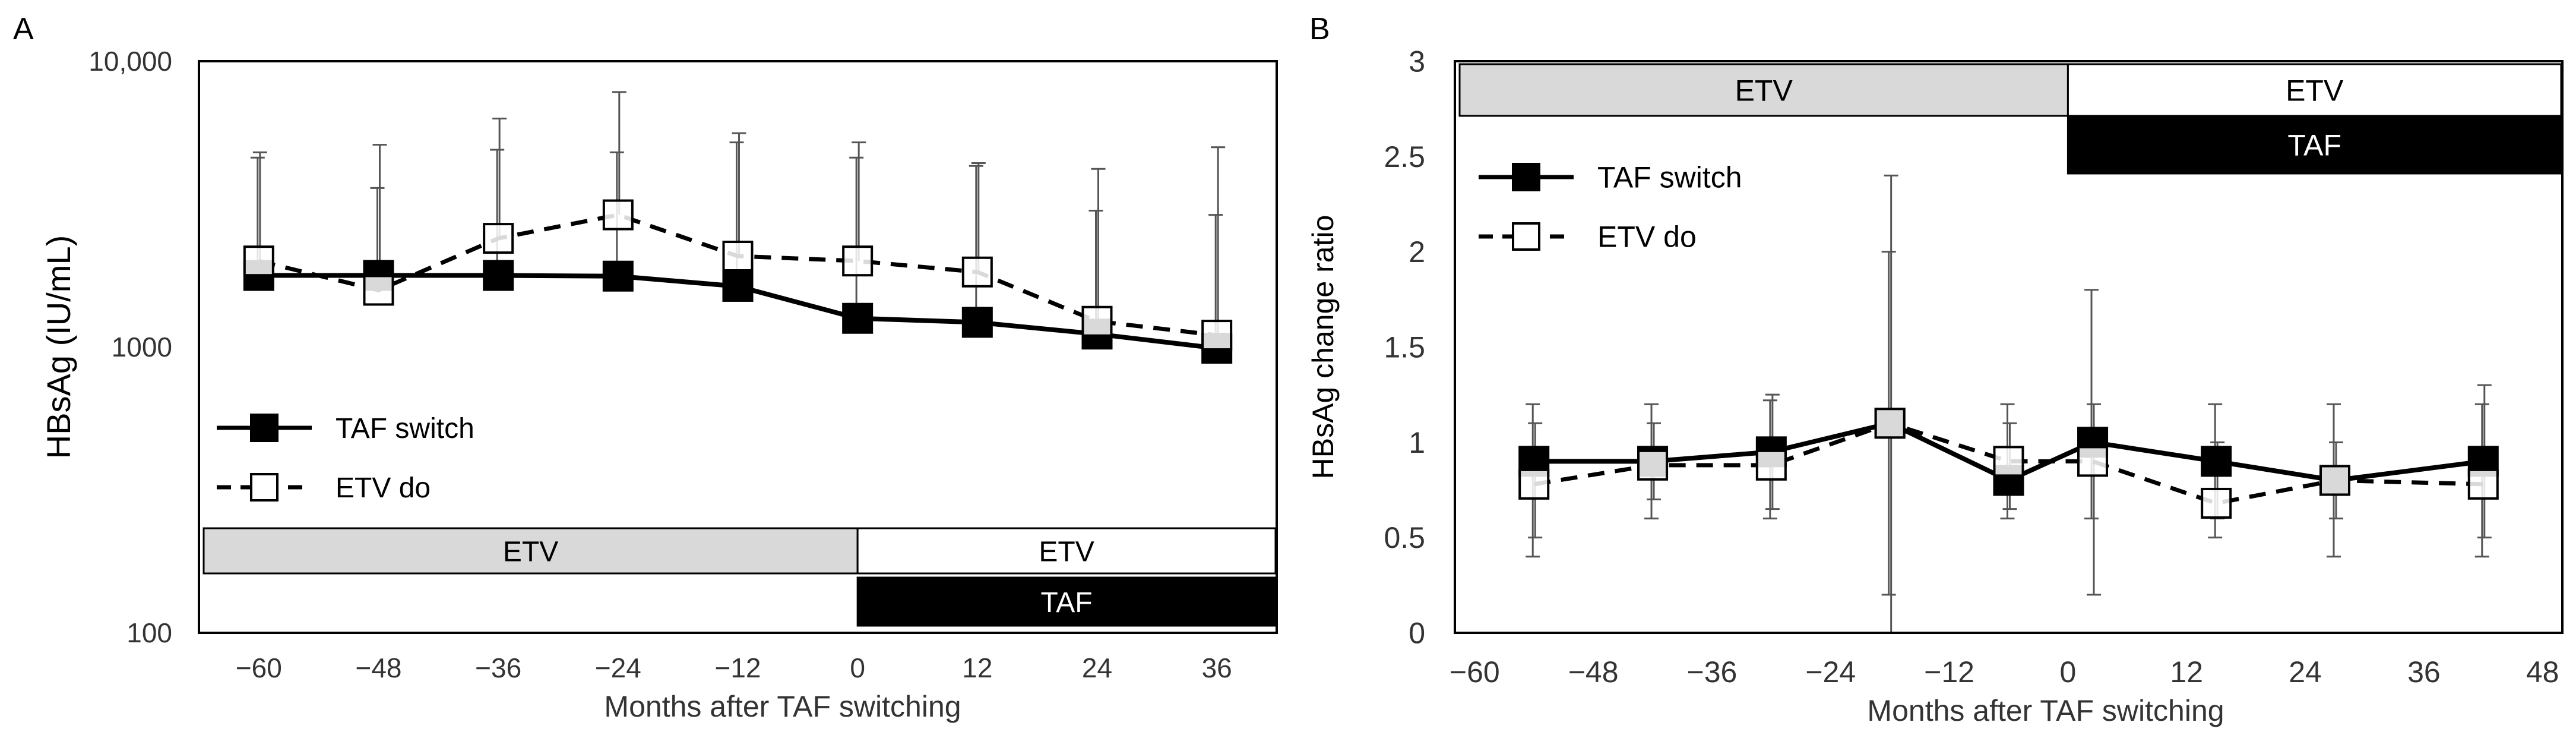 This screenshot has height=738, width=2576. Describe the element at coordinates (1417, 442) in the screenshot. I see `y-tick-label: 1` at that location.